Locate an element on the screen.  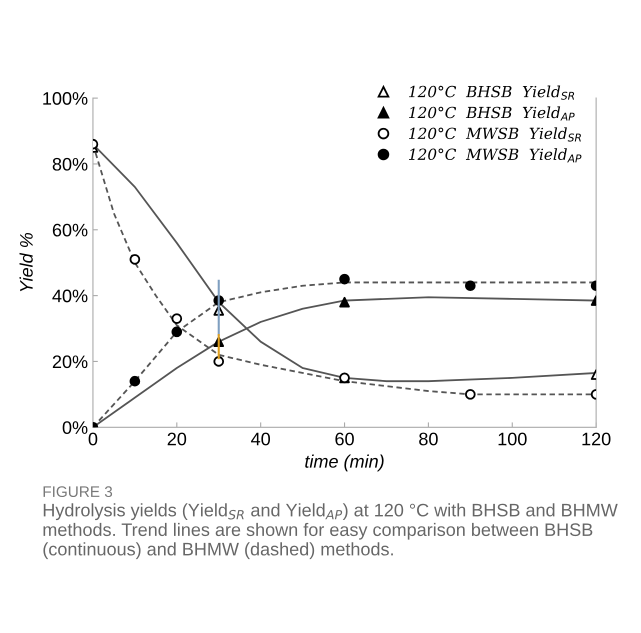
legend-label: 120°C MWSB Yield$_{SR}$ is located at coordinates (494, 134).